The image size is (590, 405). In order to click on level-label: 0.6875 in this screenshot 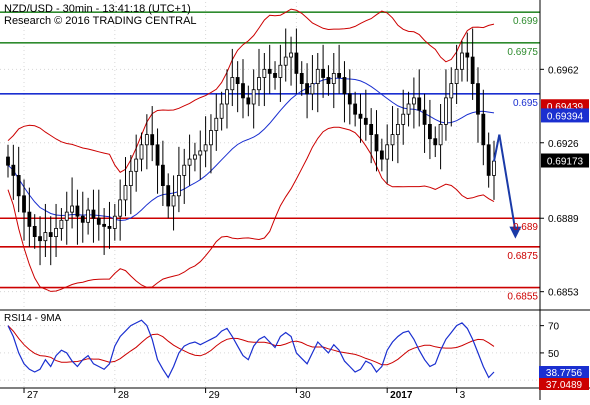, I will do `click(522, 256)`.